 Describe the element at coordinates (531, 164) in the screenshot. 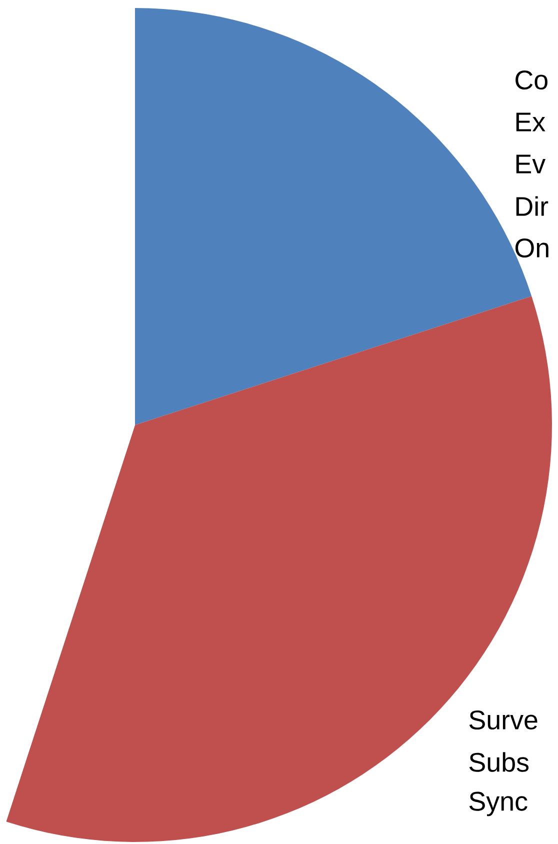

I see `text: Ev` at that location.